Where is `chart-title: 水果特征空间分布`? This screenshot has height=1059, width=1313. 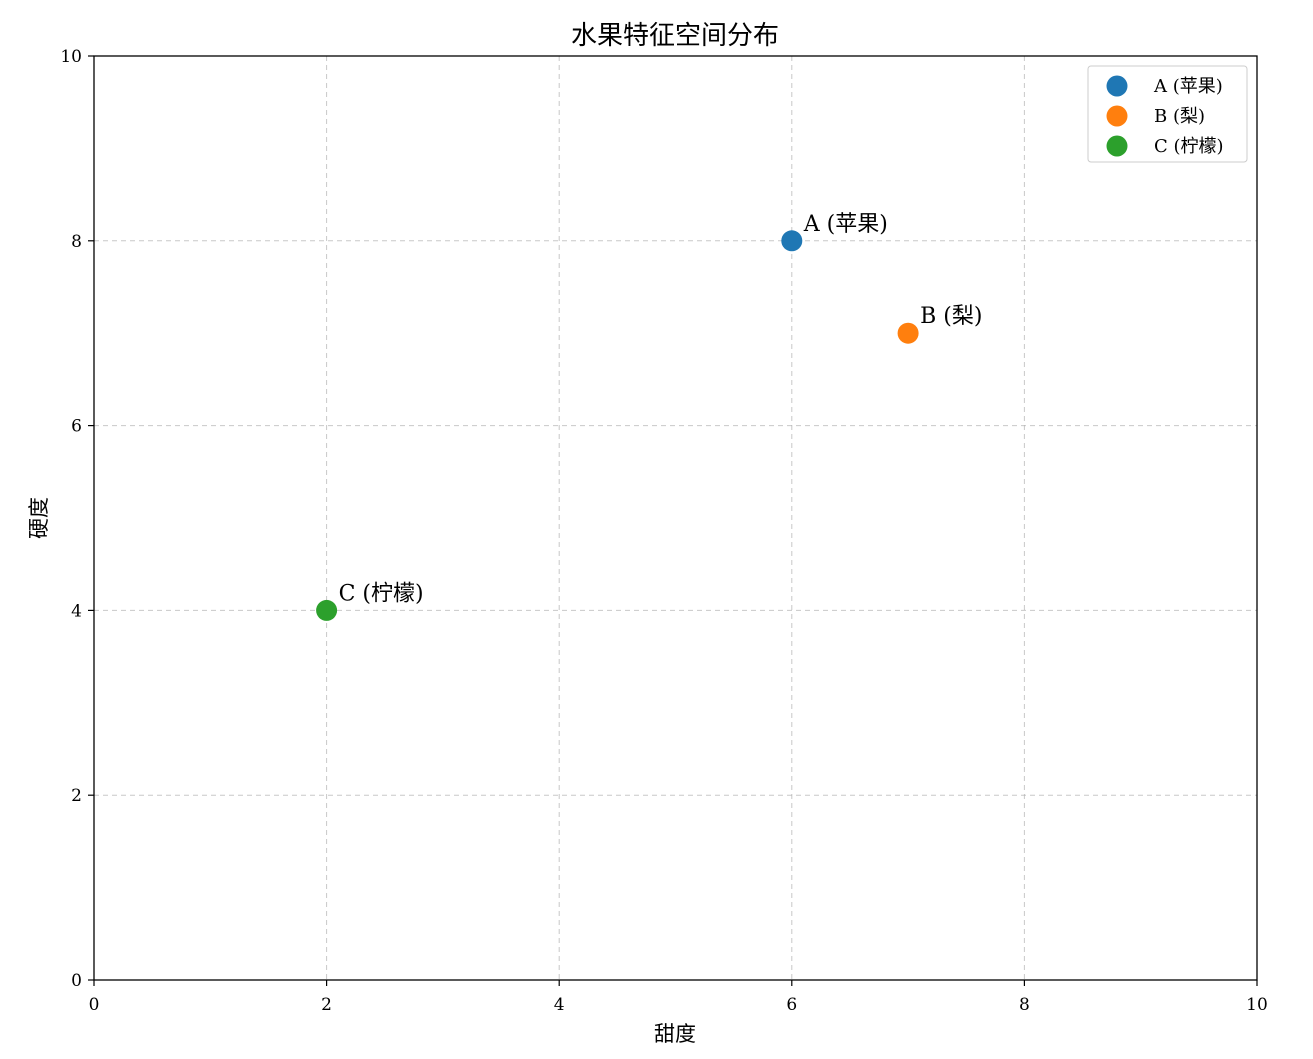
chart-title: 水果特征空间分布 is located at coordinates (675, 36).